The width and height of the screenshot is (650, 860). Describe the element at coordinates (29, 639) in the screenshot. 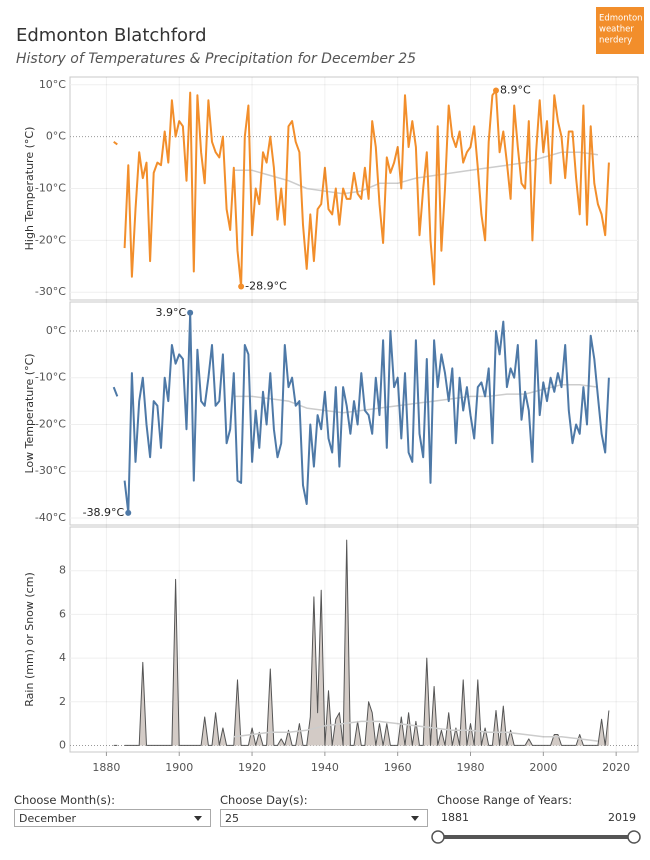

I see `y-axis-title: Rain (mm) or Snow (cm)` at that location.